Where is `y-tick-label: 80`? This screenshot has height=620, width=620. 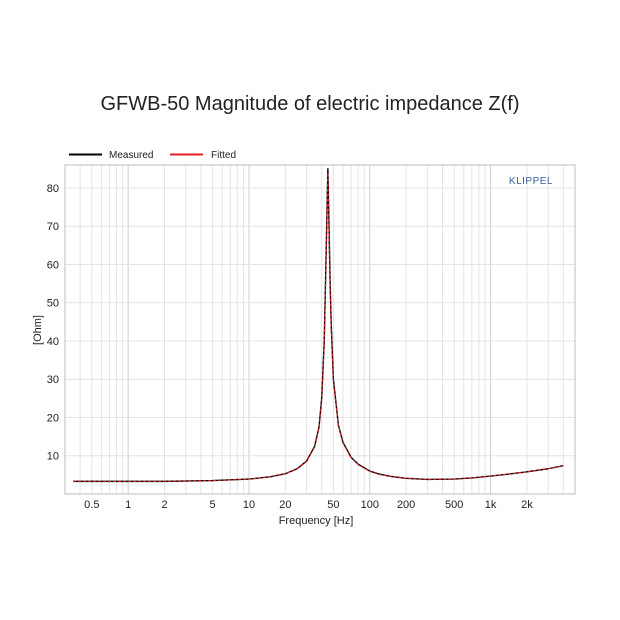
y-tick-label: 80 is located at coordinates (53, 189).